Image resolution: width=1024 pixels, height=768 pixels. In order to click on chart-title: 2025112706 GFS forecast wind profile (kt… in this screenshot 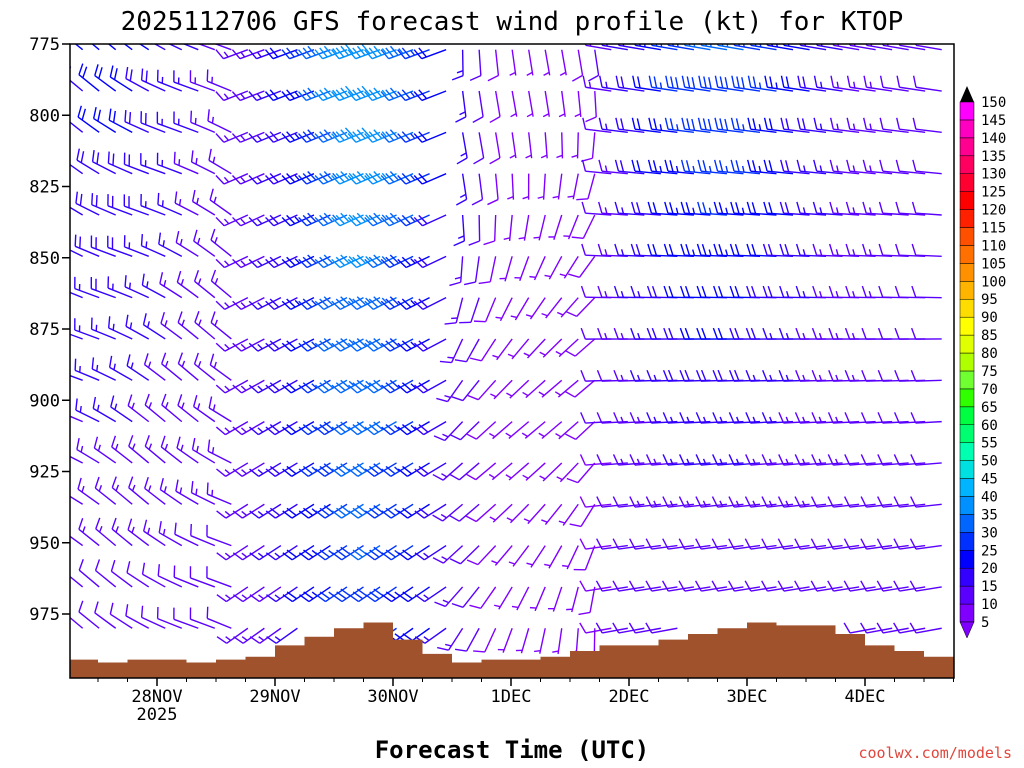, I will do `click(512, 22)`.